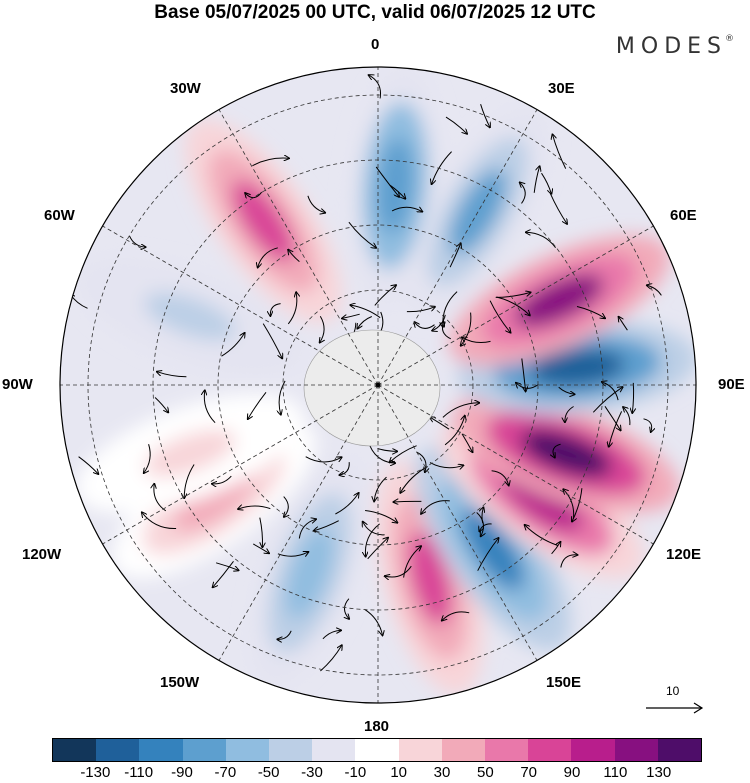  Describe the element at coordinates (675, 46) in the screenshot. I see `brand-logo: MODES®` at that location.